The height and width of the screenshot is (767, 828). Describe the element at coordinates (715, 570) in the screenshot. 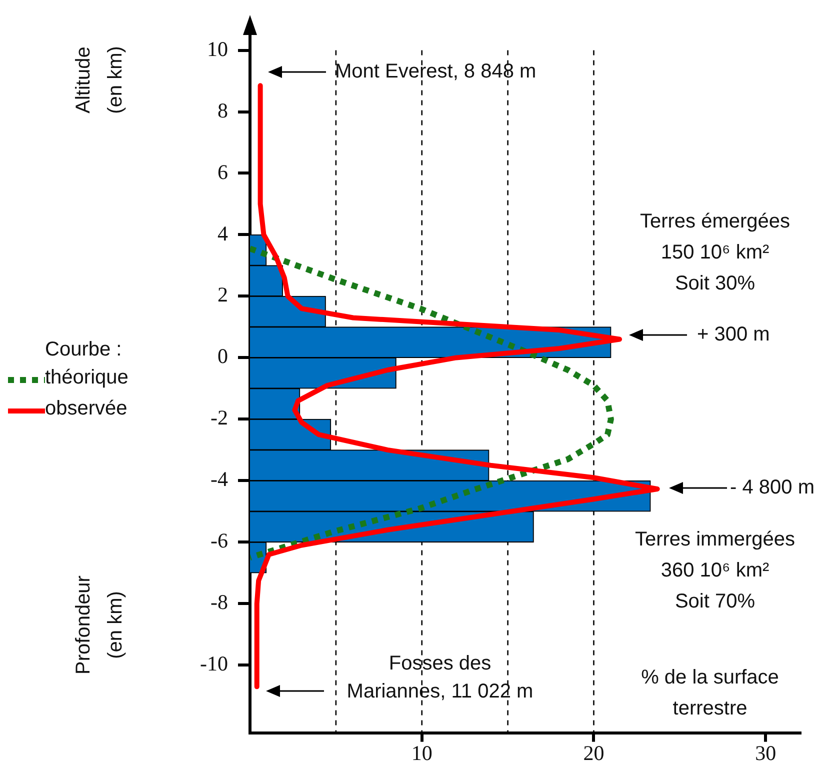

I see `annotation: Terres immergées 360 10⁶ km² Soit 70%` at that location.